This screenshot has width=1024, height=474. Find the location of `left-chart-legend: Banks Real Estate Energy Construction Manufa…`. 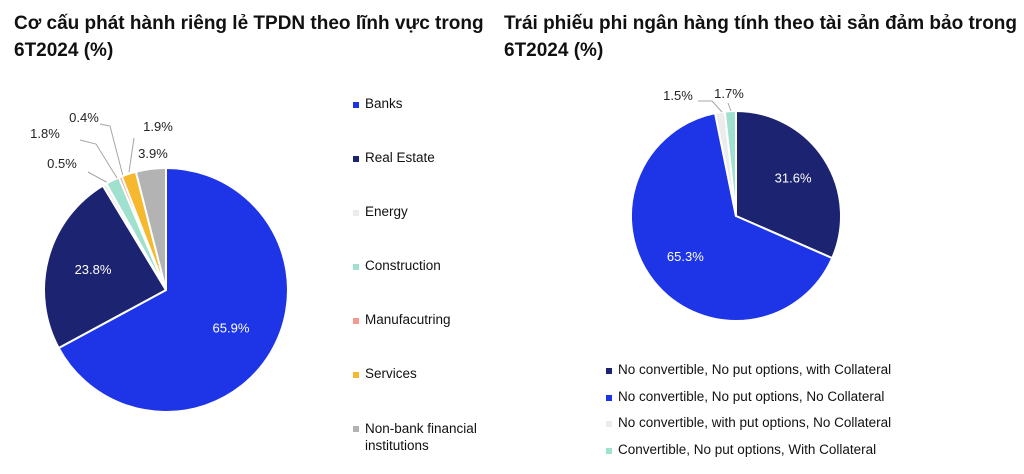

left-chart-legend: Banks Real Estate Energy Construction Manufa… is located at coordinates (428, 285).